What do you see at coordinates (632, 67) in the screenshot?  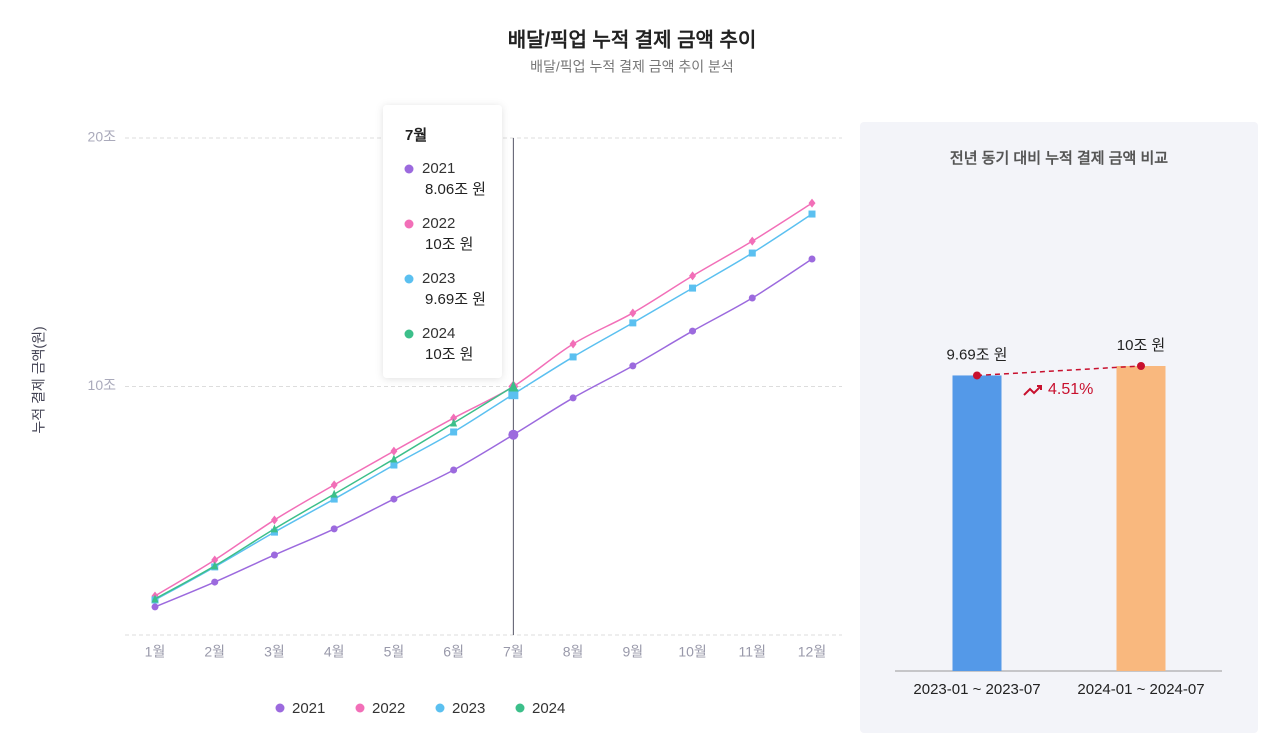 I see `subtitle: 배달/픽업 누적 결제 금액 추이 분석` at bounding box center [632, 67].